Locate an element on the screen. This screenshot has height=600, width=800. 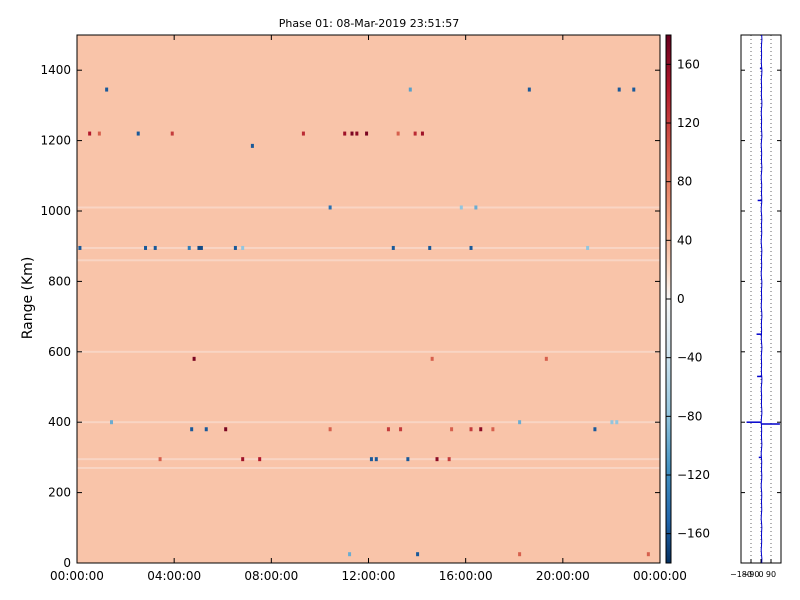
y-tick-label: 200 is located at coordinates (59, 493).